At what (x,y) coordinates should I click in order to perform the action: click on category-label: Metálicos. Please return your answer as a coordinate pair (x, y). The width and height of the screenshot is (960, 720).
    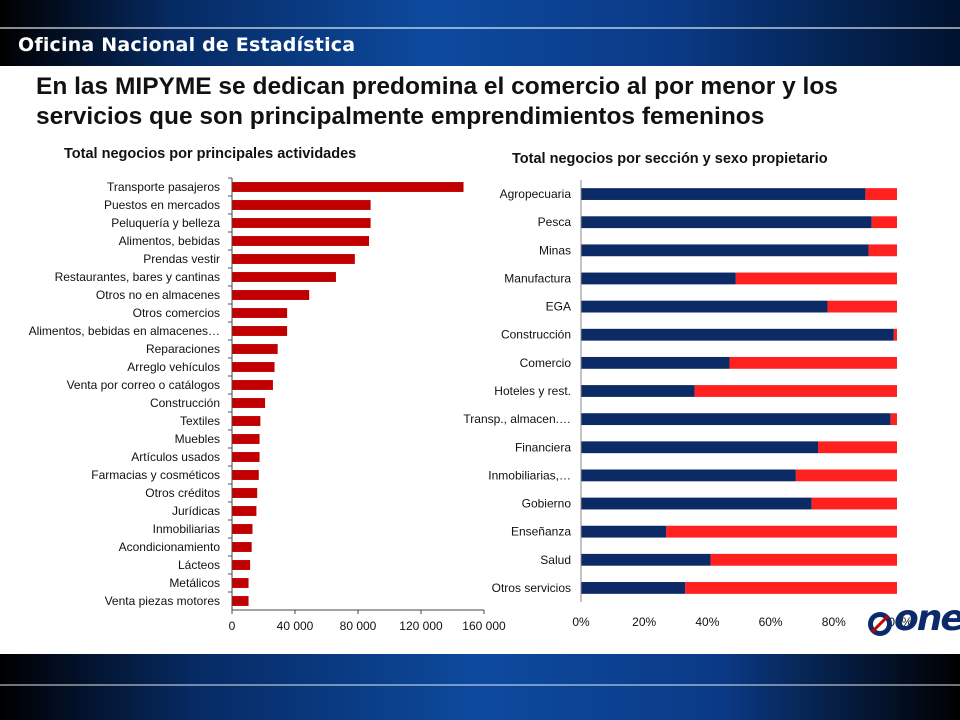
    Looking at the image, I should click on (194, 583).